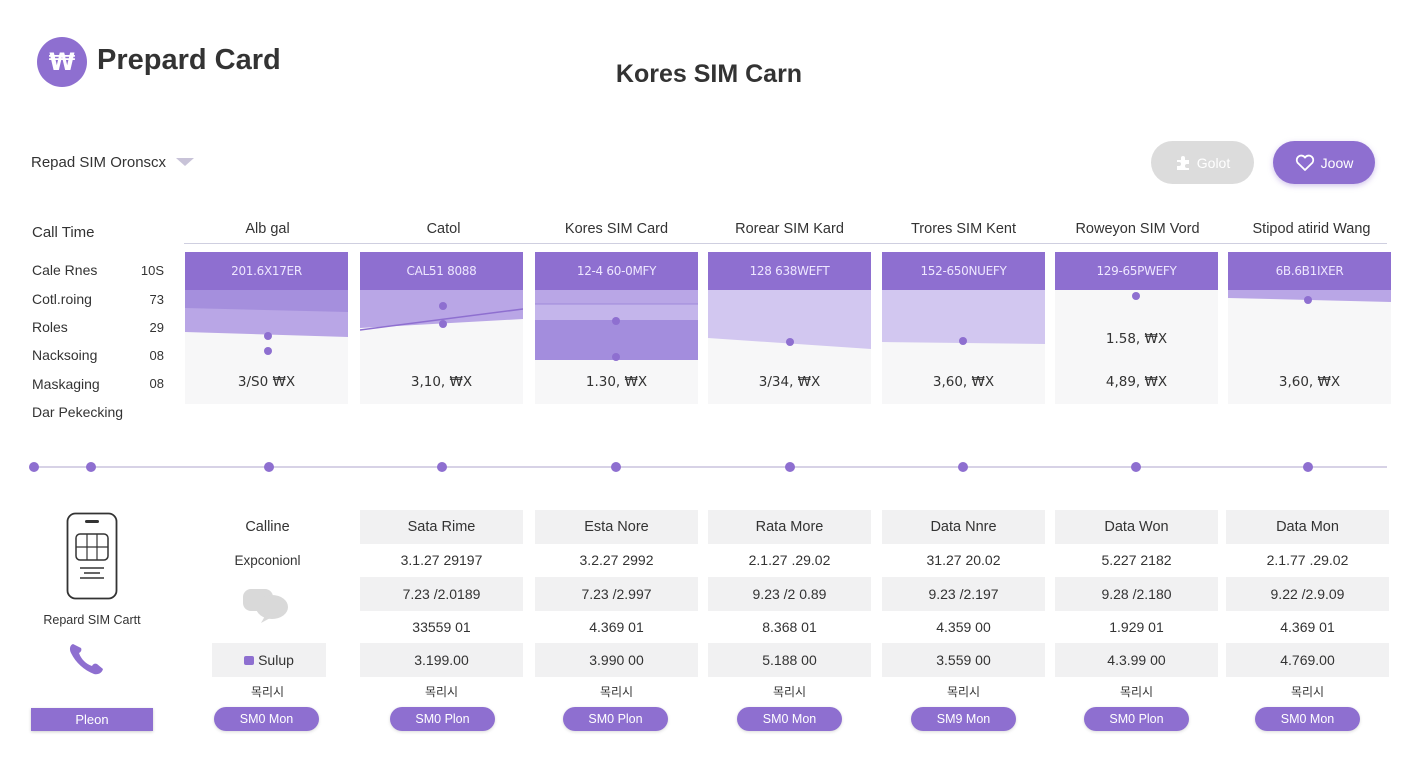 The image size is (1408, 768). I want to click on left-row-label: Roles, so click(50, 327).